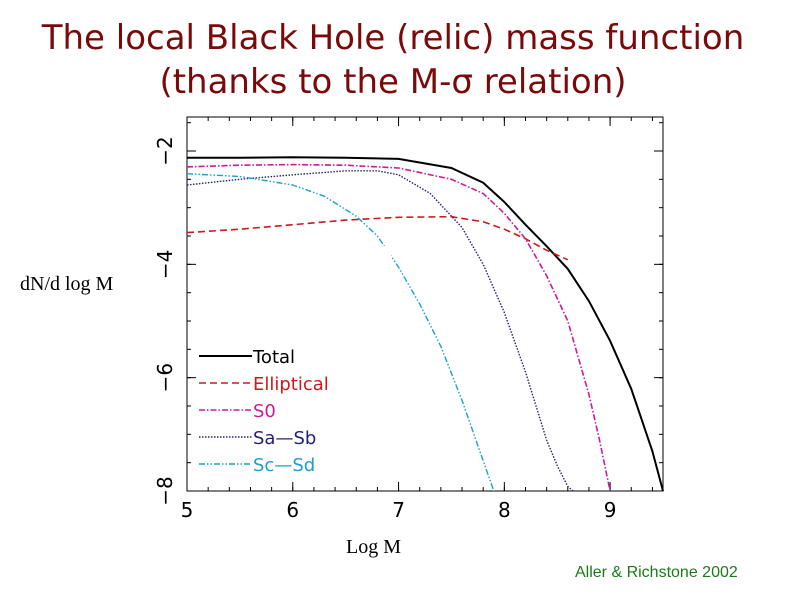  What do you see at coordinates (398, 510) in the screenshot?
I see `x-tick-label: 7` at bounding box center [398, 510].